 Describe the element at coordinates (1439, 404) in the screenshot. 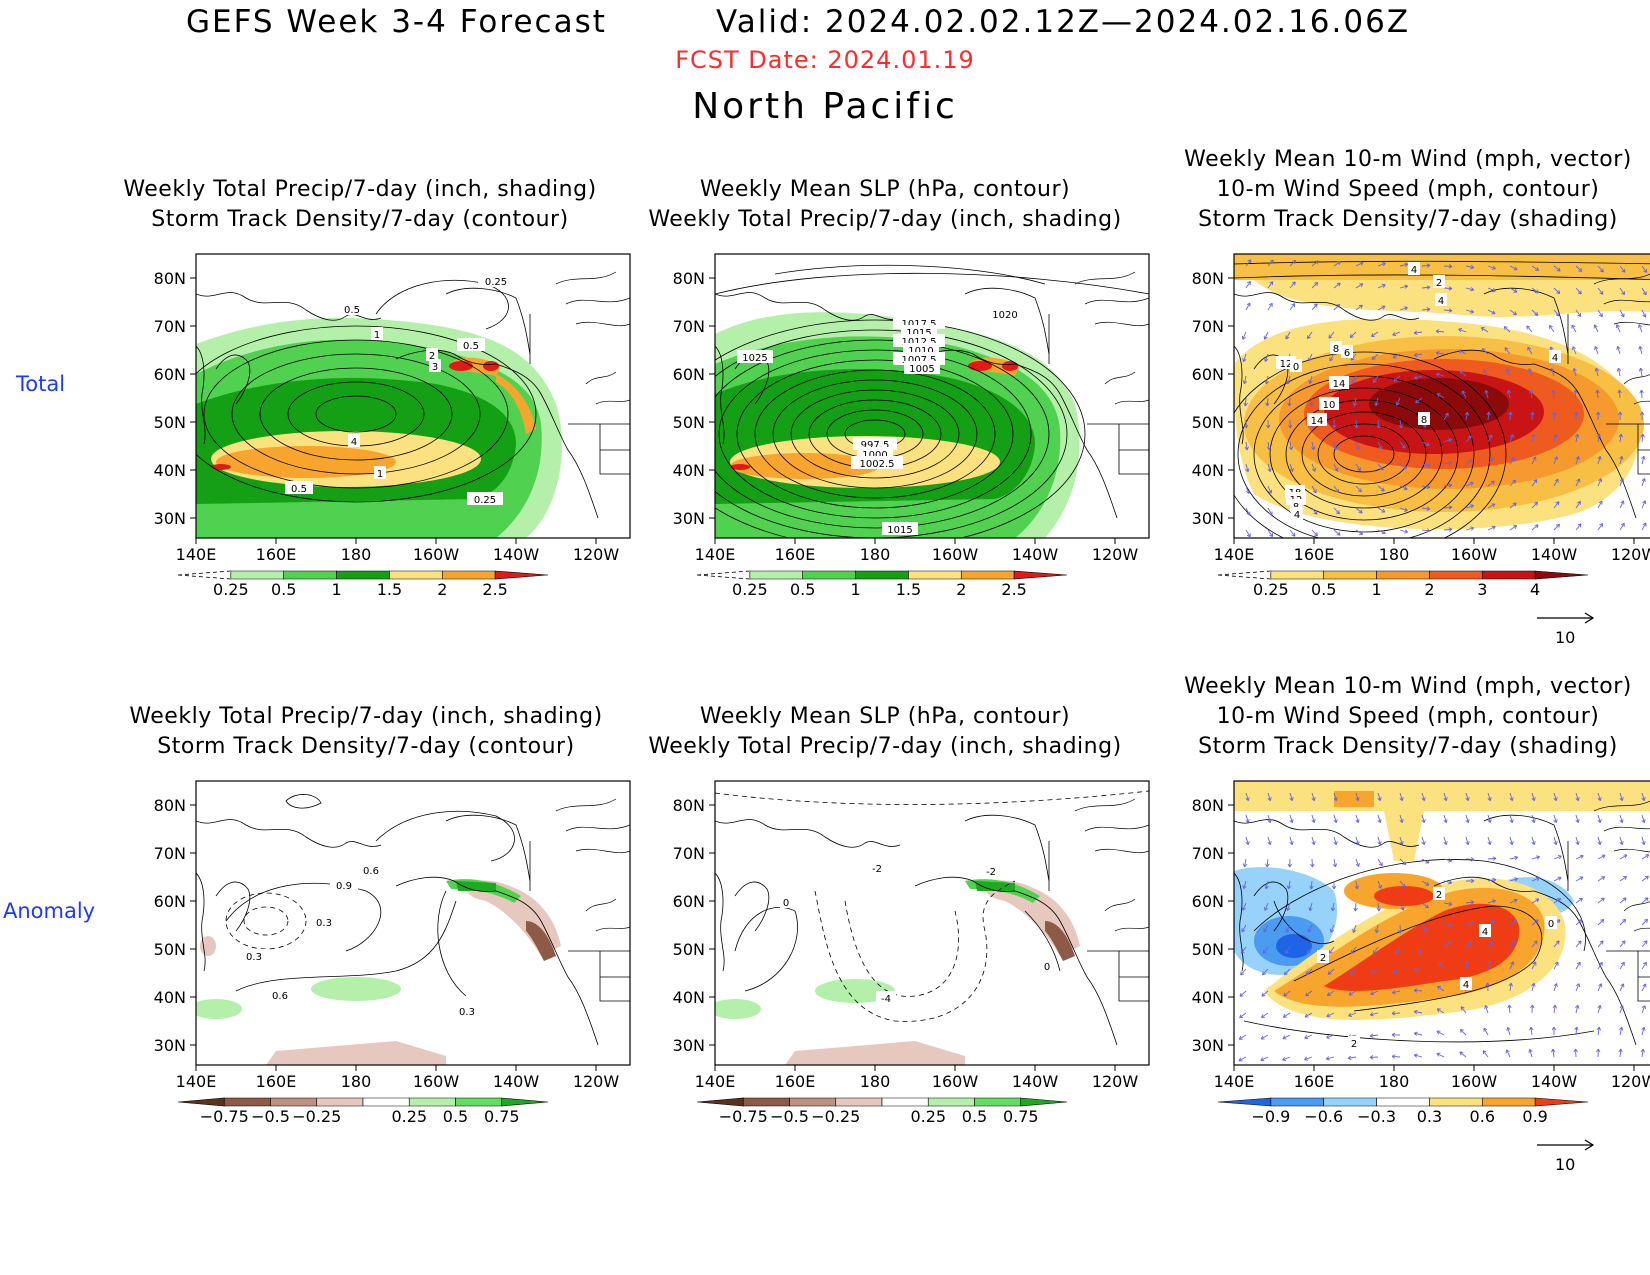

I see `track-shade-max` at that location.